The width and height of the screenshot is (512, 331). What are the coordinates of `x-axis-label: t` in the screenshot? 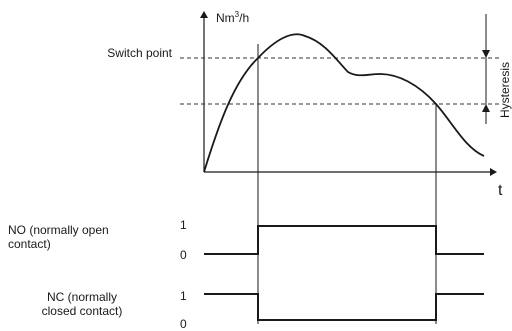 It's located at (500, 190).